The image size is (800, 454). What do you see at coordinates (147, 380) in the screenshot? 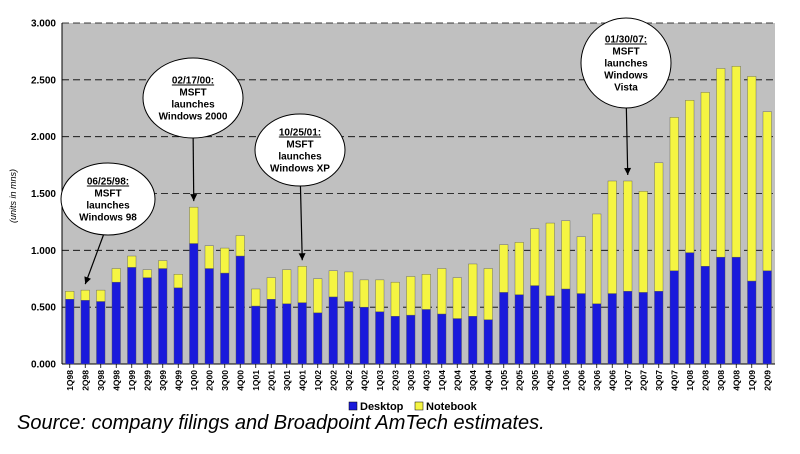
I see `x-tick-label: 2Q99` at bounding box center [147, 380].